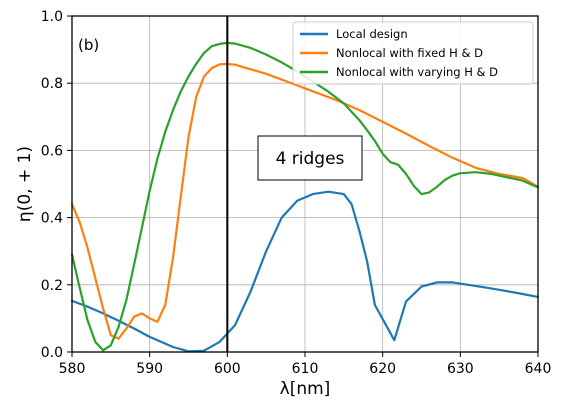  Describe the element at coordinates (409, 53) in the screenshot. I see `legend-label-2: Nonlocal with fixed H & D` at that location.